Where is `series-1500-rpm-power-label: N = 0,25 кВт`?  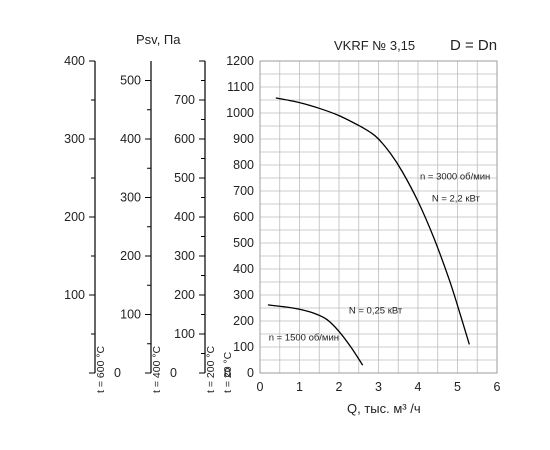
series-1500-rpm-power-label: N = 0,25 кВт is located at coordinates (376, 311).